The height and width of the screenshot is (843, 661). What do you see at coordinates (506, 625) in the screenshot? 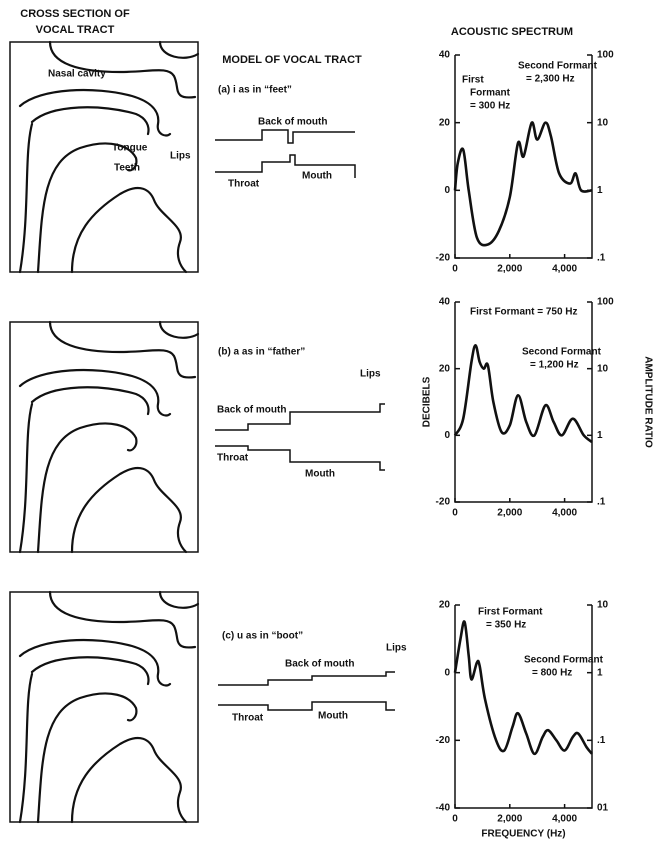
I see `annotation: = 350 Hz` at bounding box center [506, 625].